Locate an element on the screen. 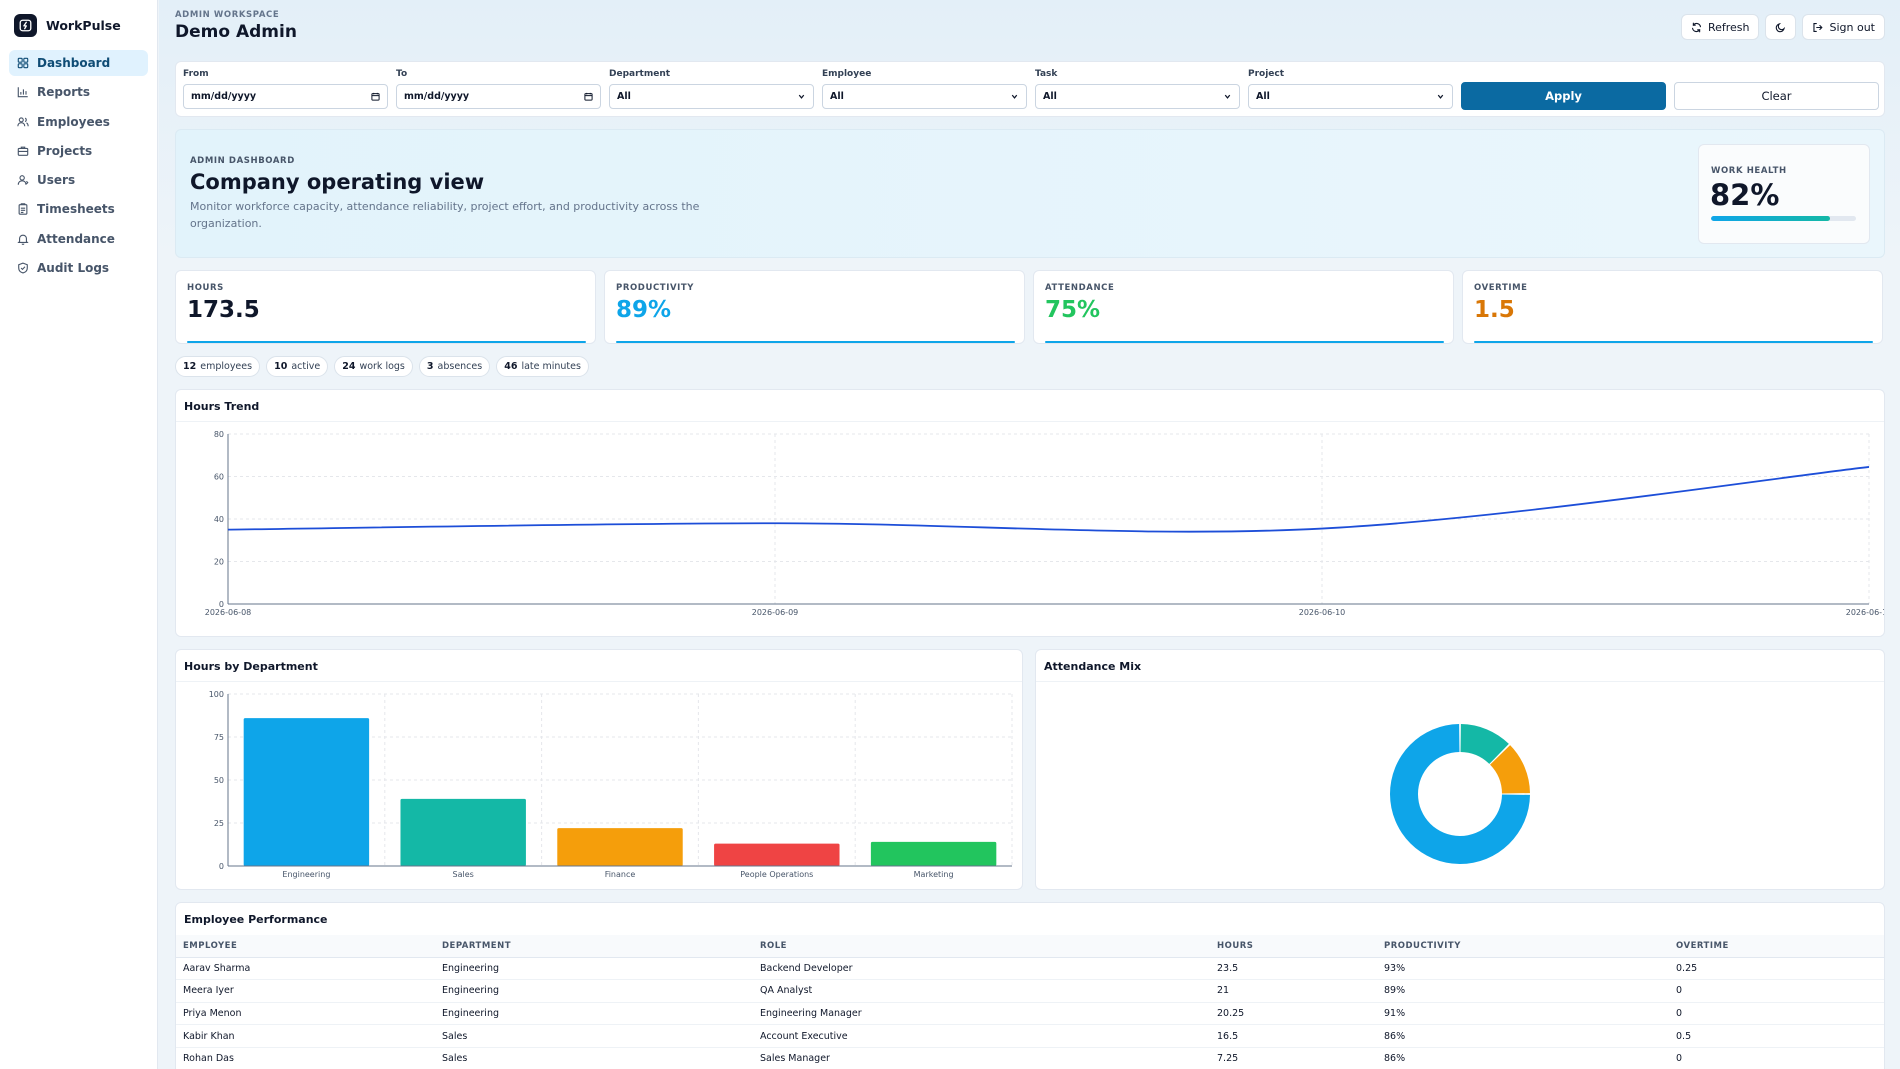 This screenshot has height=1069, width=1900. project-filter-group: Project All is located at coordinates (1350, 89).